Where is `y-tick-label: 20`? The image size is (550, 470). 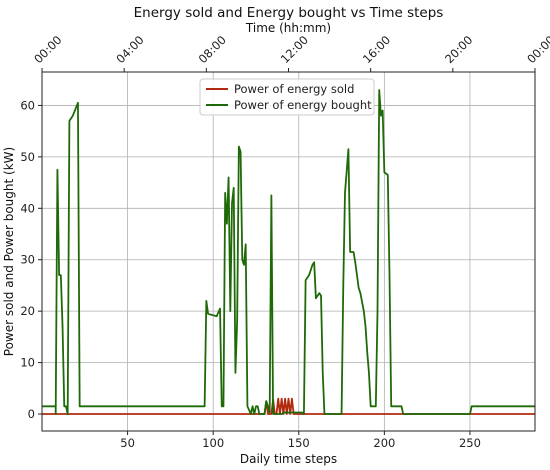 y-tick-label: 20 is located at coordinates (27, 311).